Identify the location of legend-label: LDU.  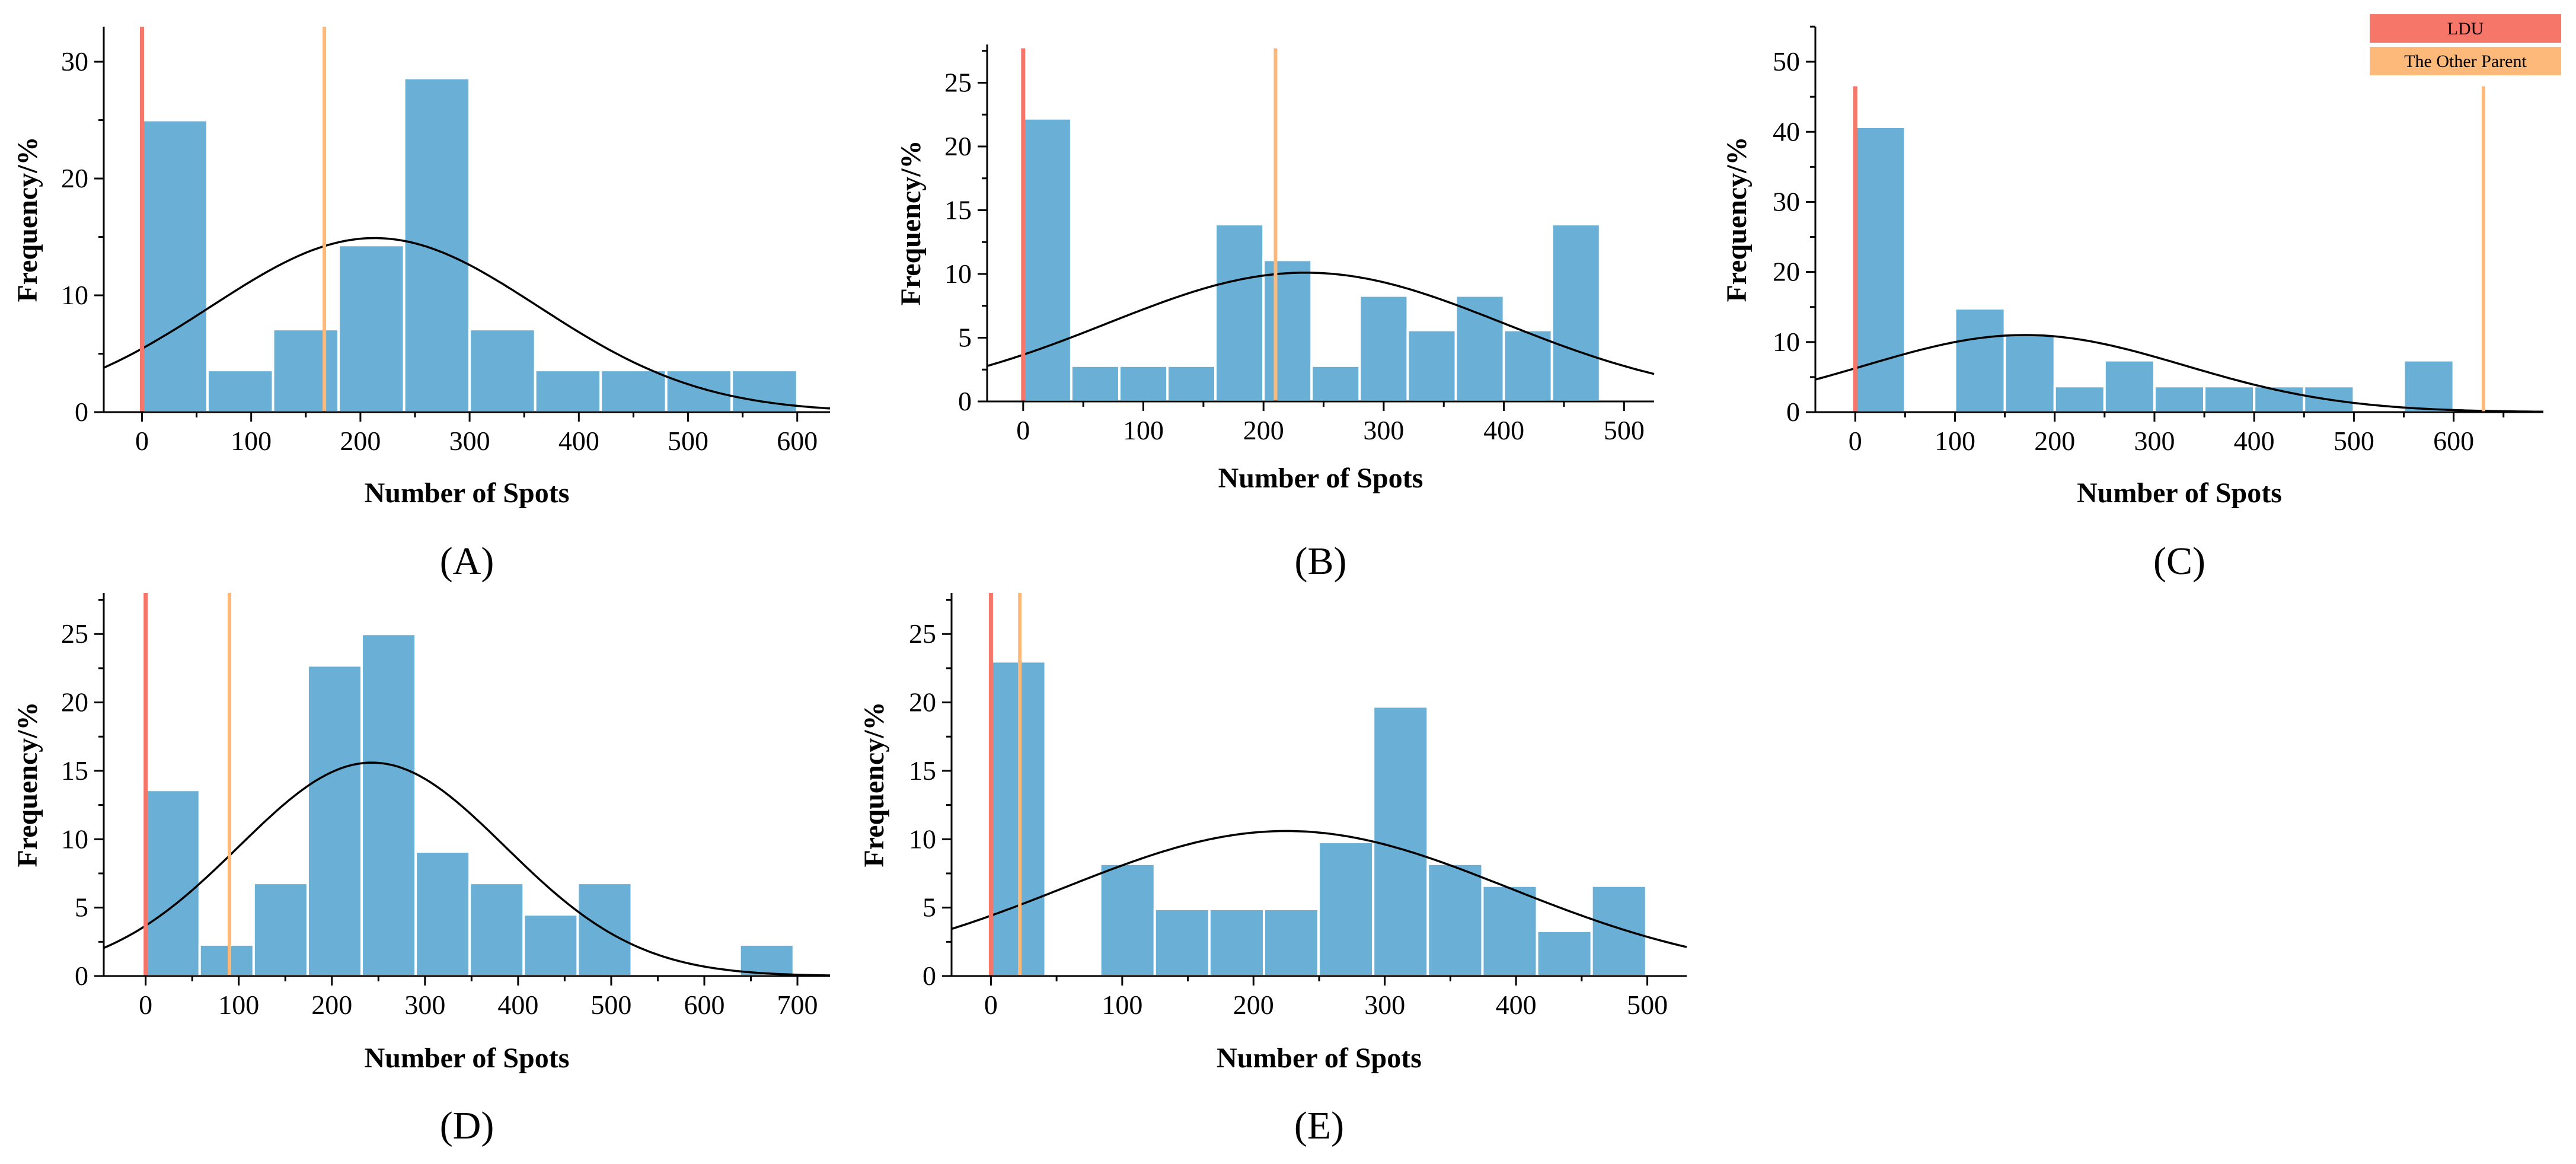
(2465, 29).